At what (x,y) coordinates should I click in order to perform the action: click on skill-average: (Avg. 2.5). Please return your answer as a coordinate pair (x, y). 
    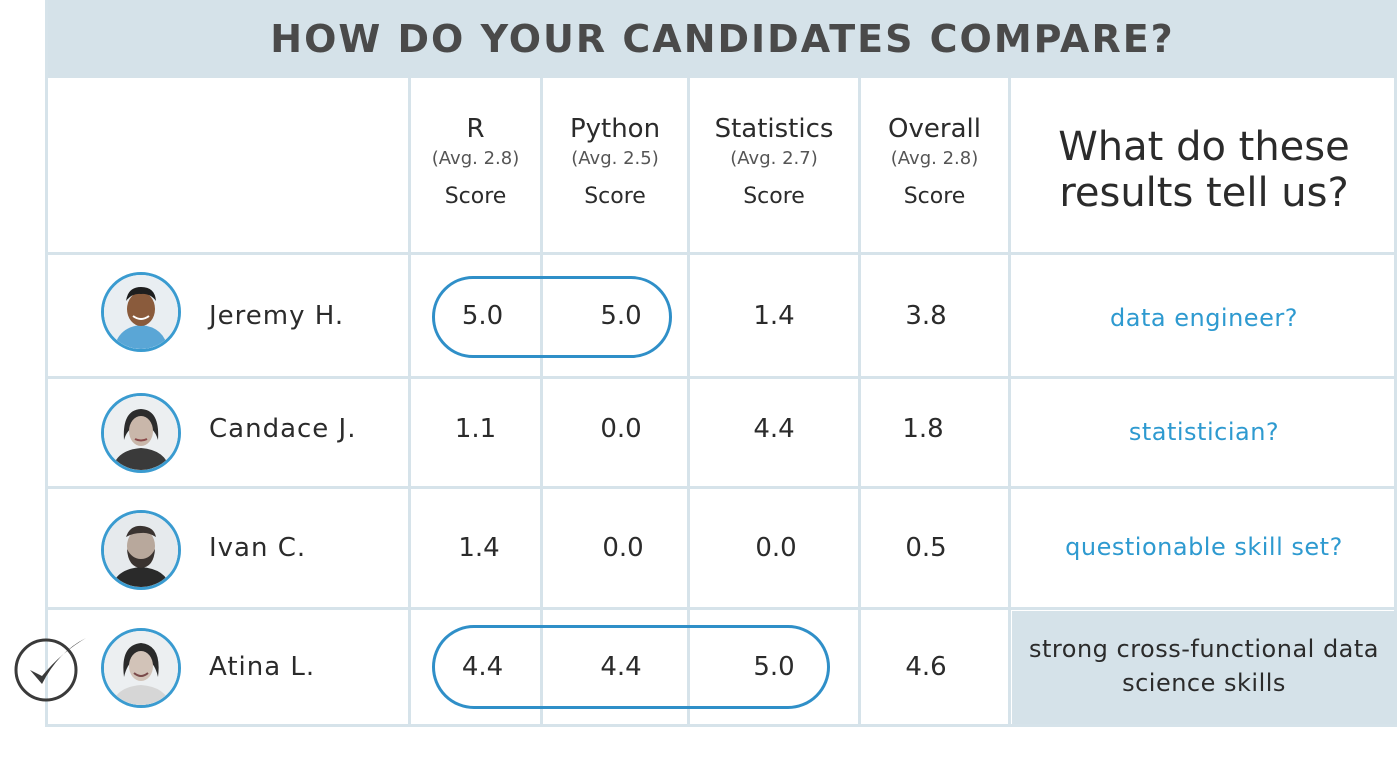
    Looking at the image, I should click on (615, 158).